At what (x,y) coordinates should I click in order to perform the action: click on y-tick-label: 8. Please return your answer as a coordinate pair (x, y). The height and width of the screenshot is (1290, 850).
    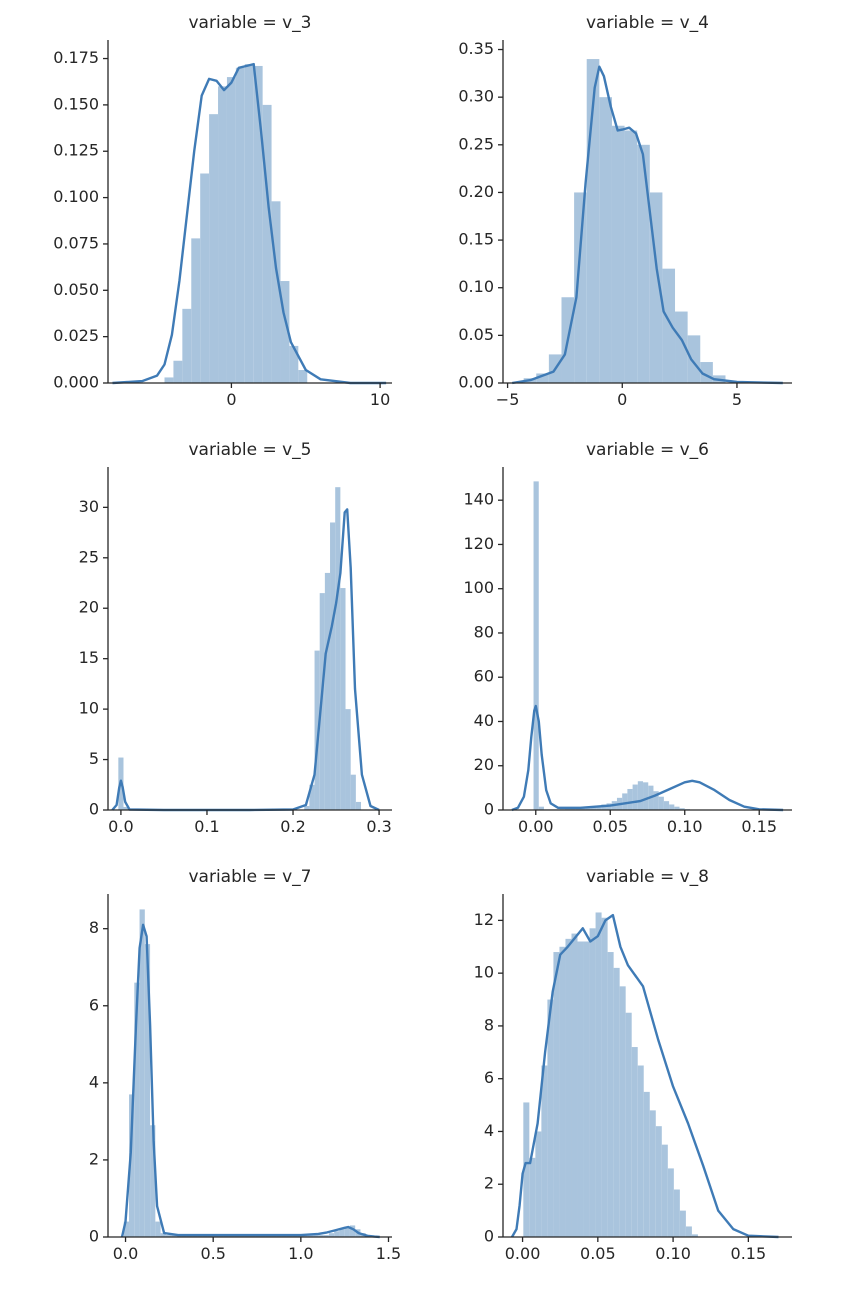
    Looking at the image, I should click on (94, 927).